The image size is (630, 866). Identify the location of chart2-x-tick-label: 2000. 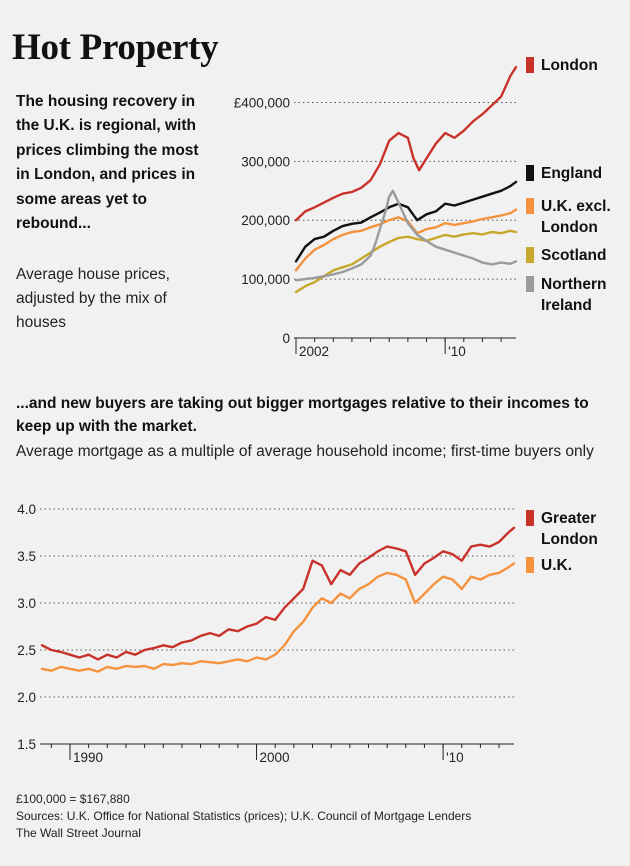
(275, 757).